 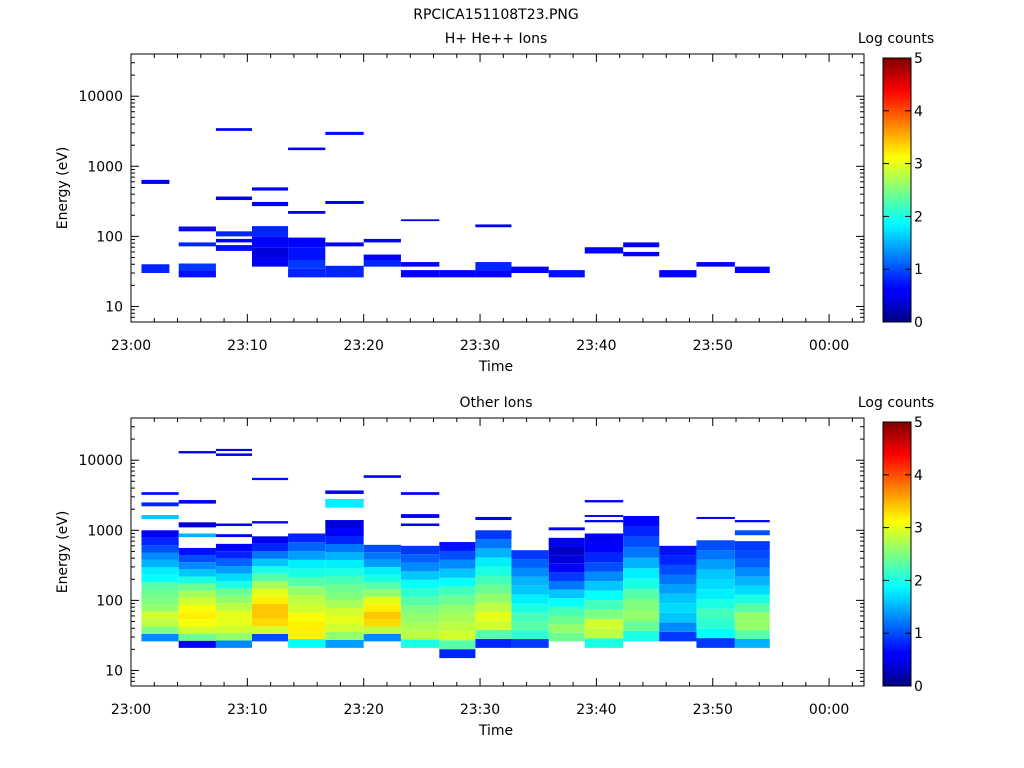 I want to click on figure-title: RPCICA151108T23.PNG, so click(x=495, y=15).